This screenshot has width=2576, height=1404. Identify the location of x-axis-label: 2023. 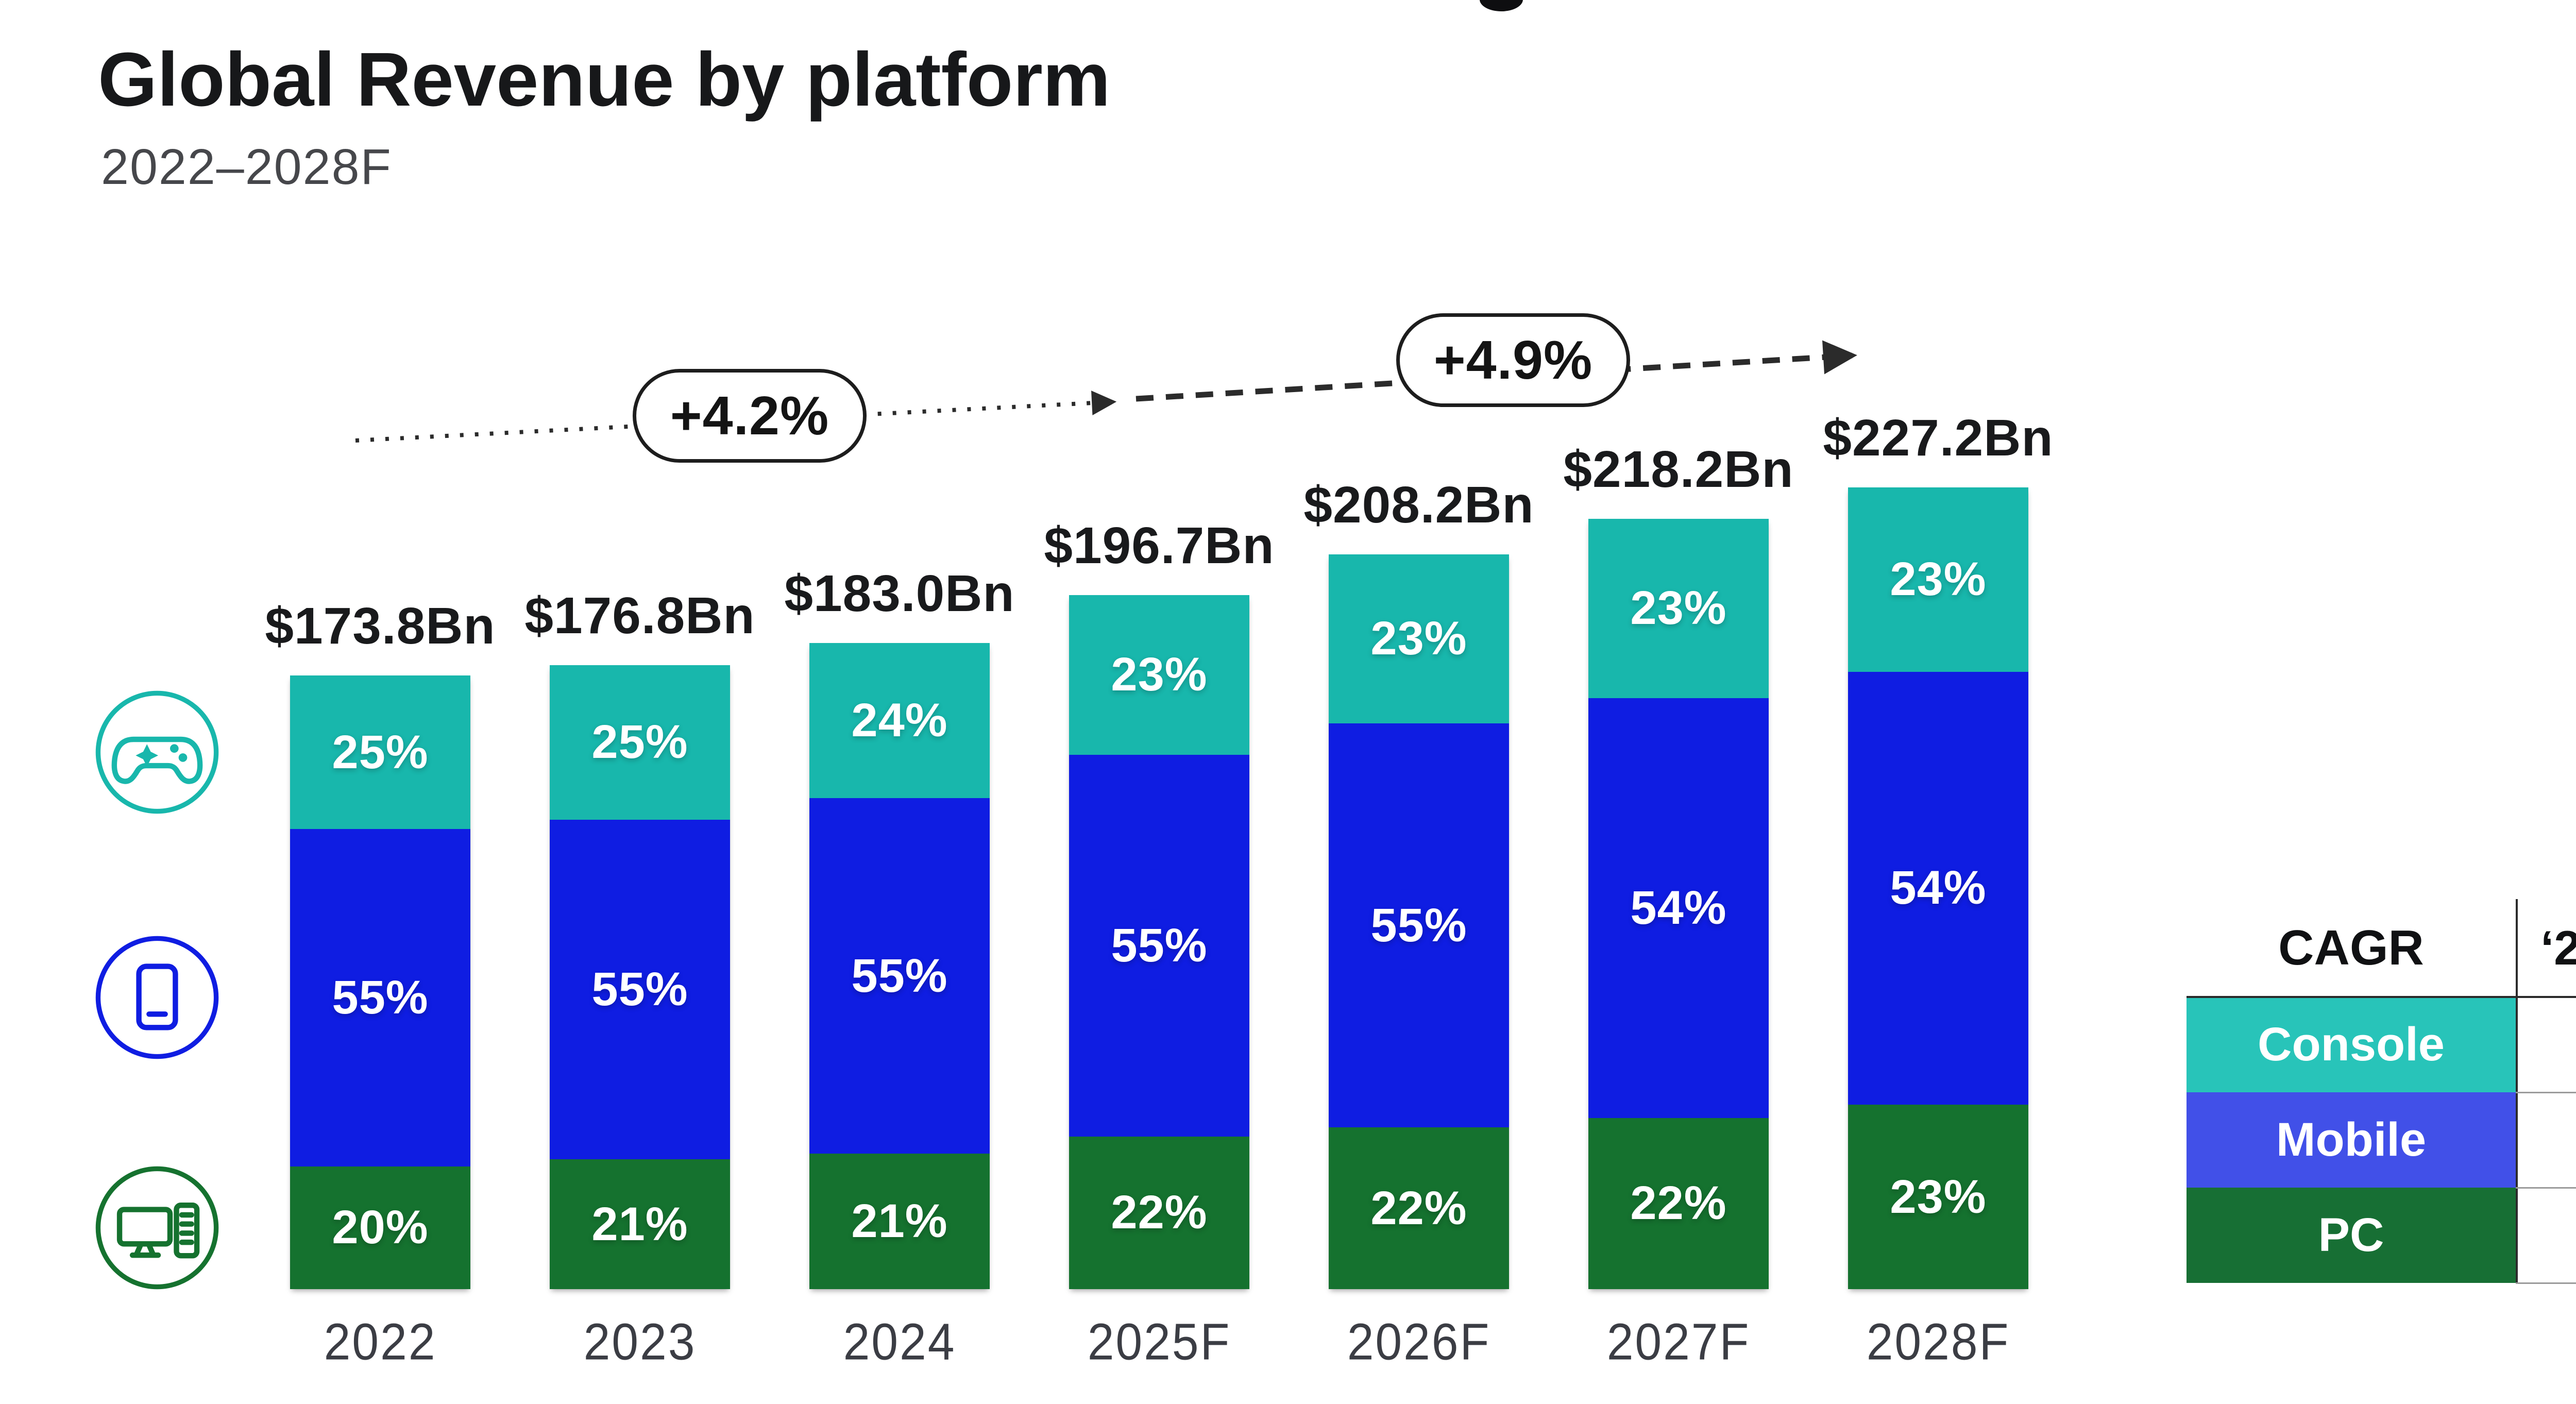
(640, 1342).